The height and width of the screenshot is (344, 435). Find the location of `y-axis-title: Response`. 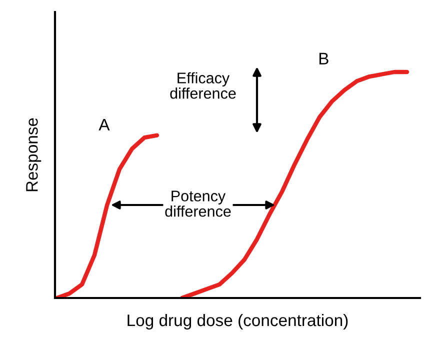

y-axis-title: Response is located at coordinates (34, 155).